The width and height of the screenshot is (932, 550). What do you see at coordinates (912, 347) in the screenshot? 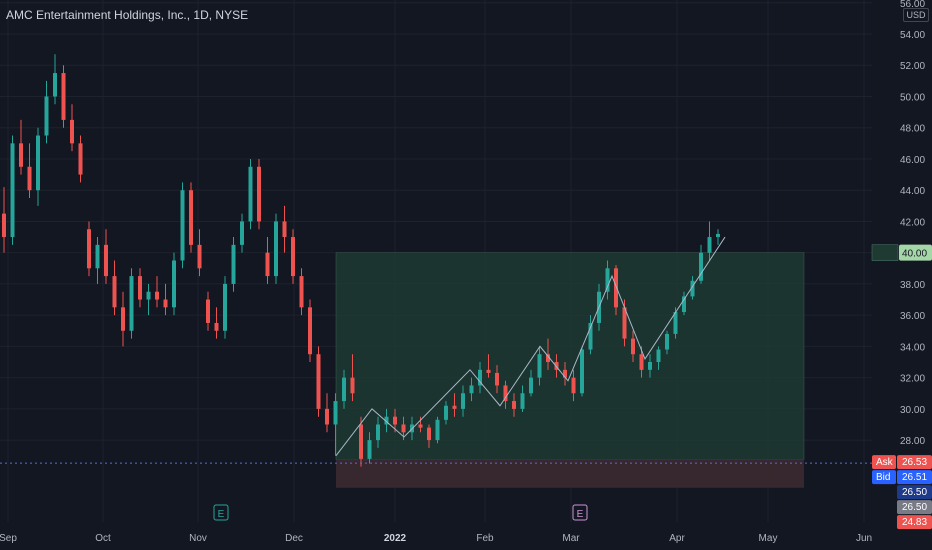
I see `y-tick-label: 34.00` at bounding box center [912, 347].